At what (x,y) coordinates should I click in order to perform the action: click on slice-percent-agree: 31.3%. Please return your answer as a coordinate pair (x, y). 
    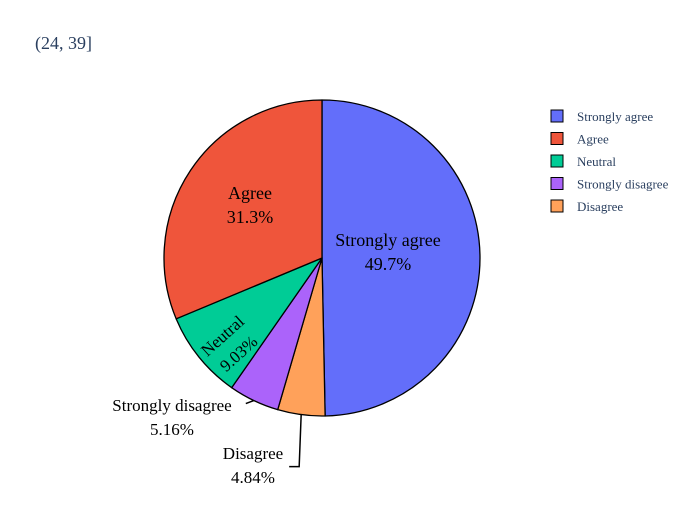
    Looking at the image, I should click on (250, 217).